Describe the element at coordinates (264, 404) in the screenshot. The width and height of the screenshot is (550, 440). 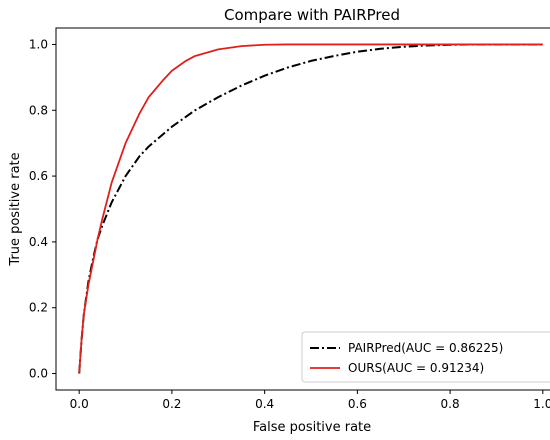
I see `x-tick-label: 0.4` at that location.